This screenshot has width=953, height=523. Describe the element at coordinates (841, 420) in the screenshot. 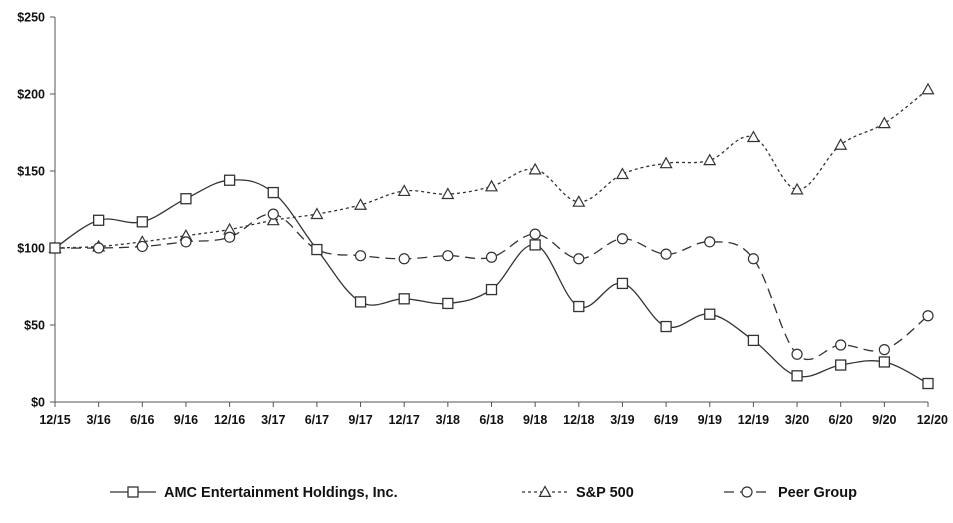

I see `x-tick-label: 6/20` at that location.